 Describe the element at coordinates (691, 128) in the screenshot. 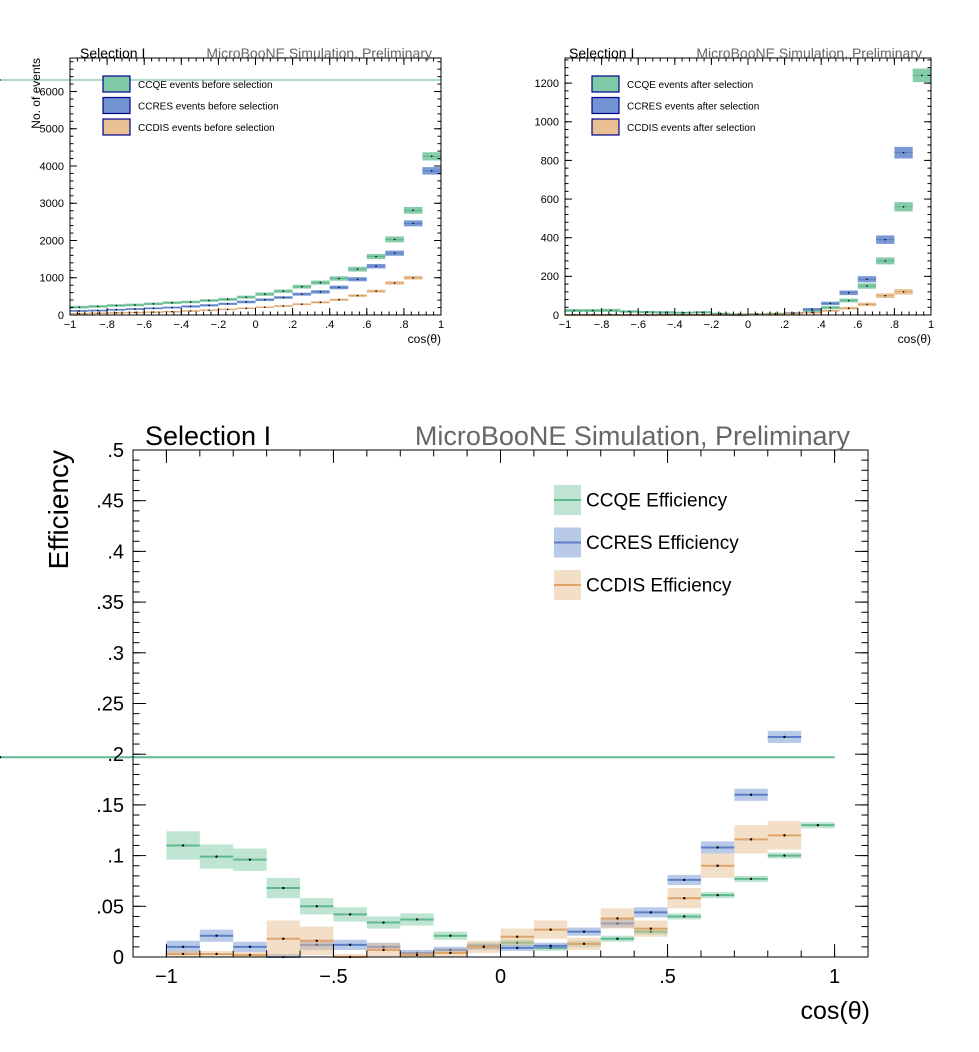

I see `legend-label-ccdis: CCDIS events after selection` at that location.